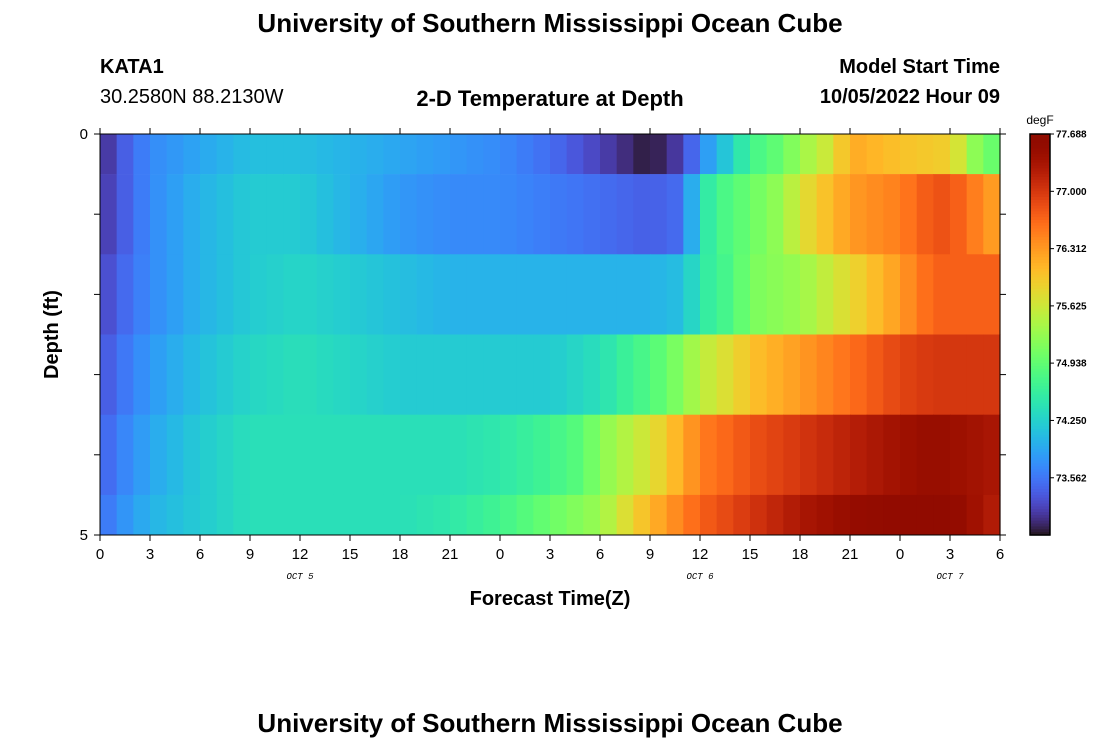 The height and width of the screenshot is (750, 1100). What do you see at coordinates (800, 554) in the screenshot?
I see `x-tick-label: 18` at bounding box center [800, 554].